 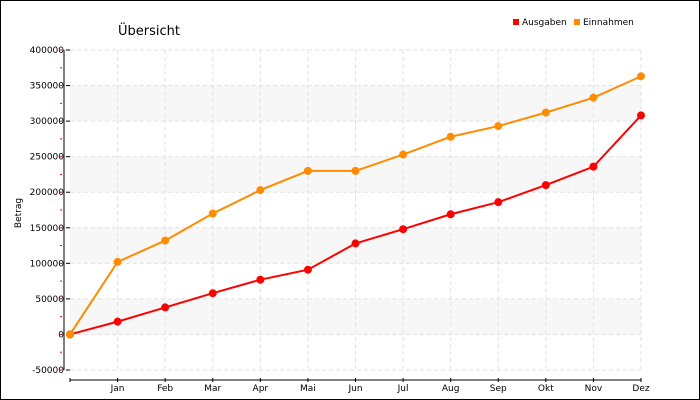 What do you see at coordinates (47, 264) in the screenshot?
I see `y-tick-label: 100000` at bounding box center [47, 264].